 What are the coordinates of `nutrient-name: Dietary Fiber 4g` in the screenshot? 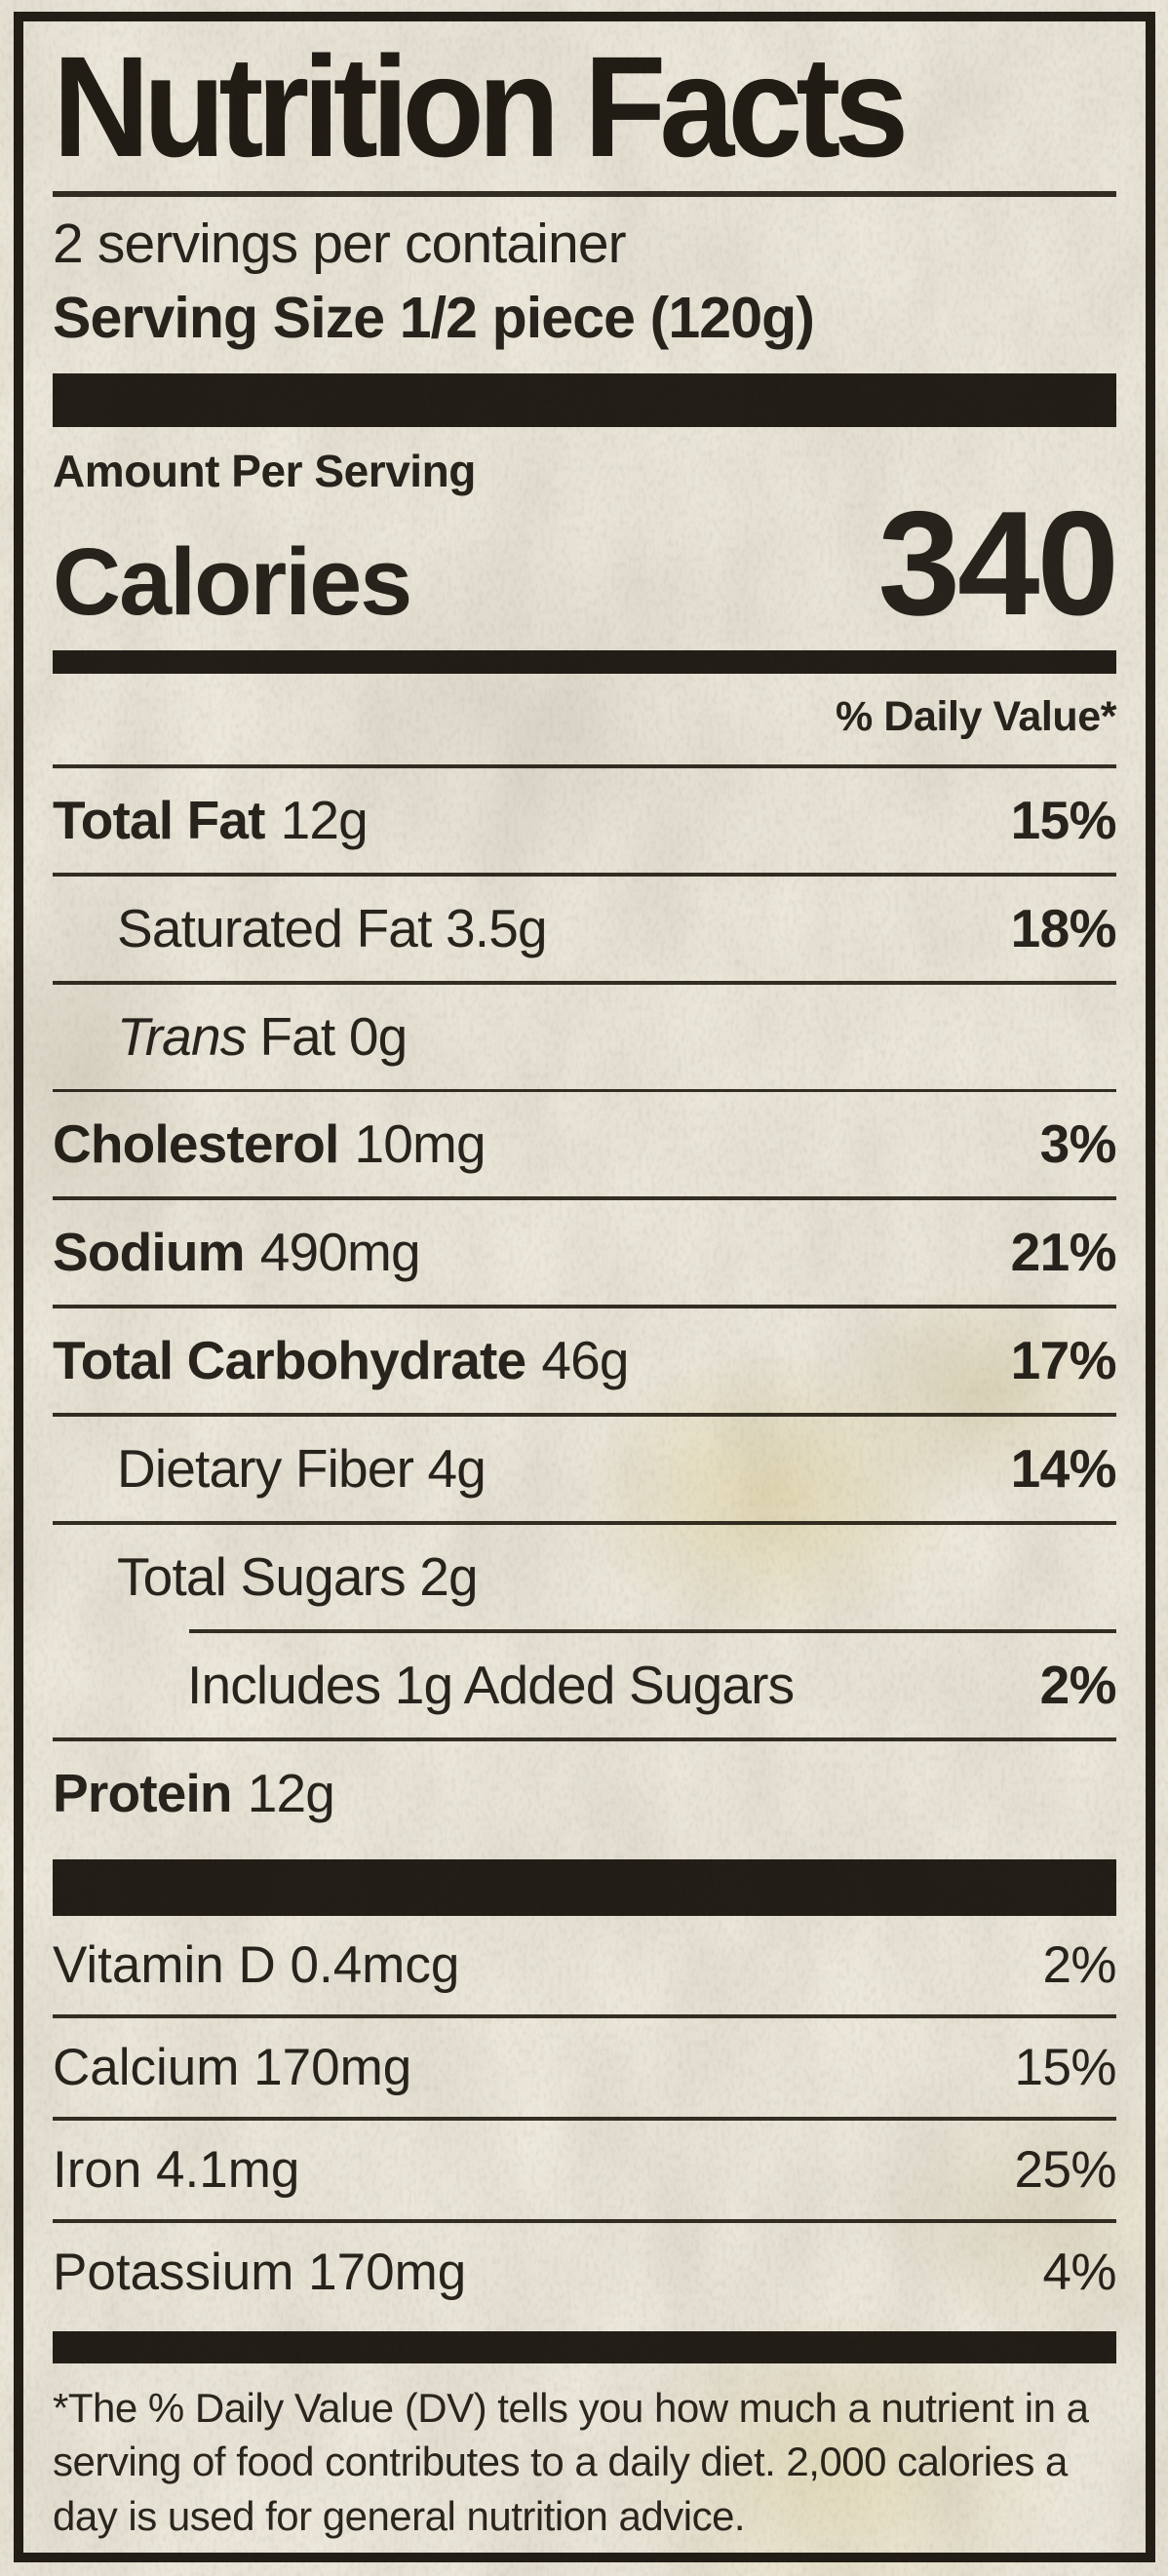 It's located at (302, 1469).